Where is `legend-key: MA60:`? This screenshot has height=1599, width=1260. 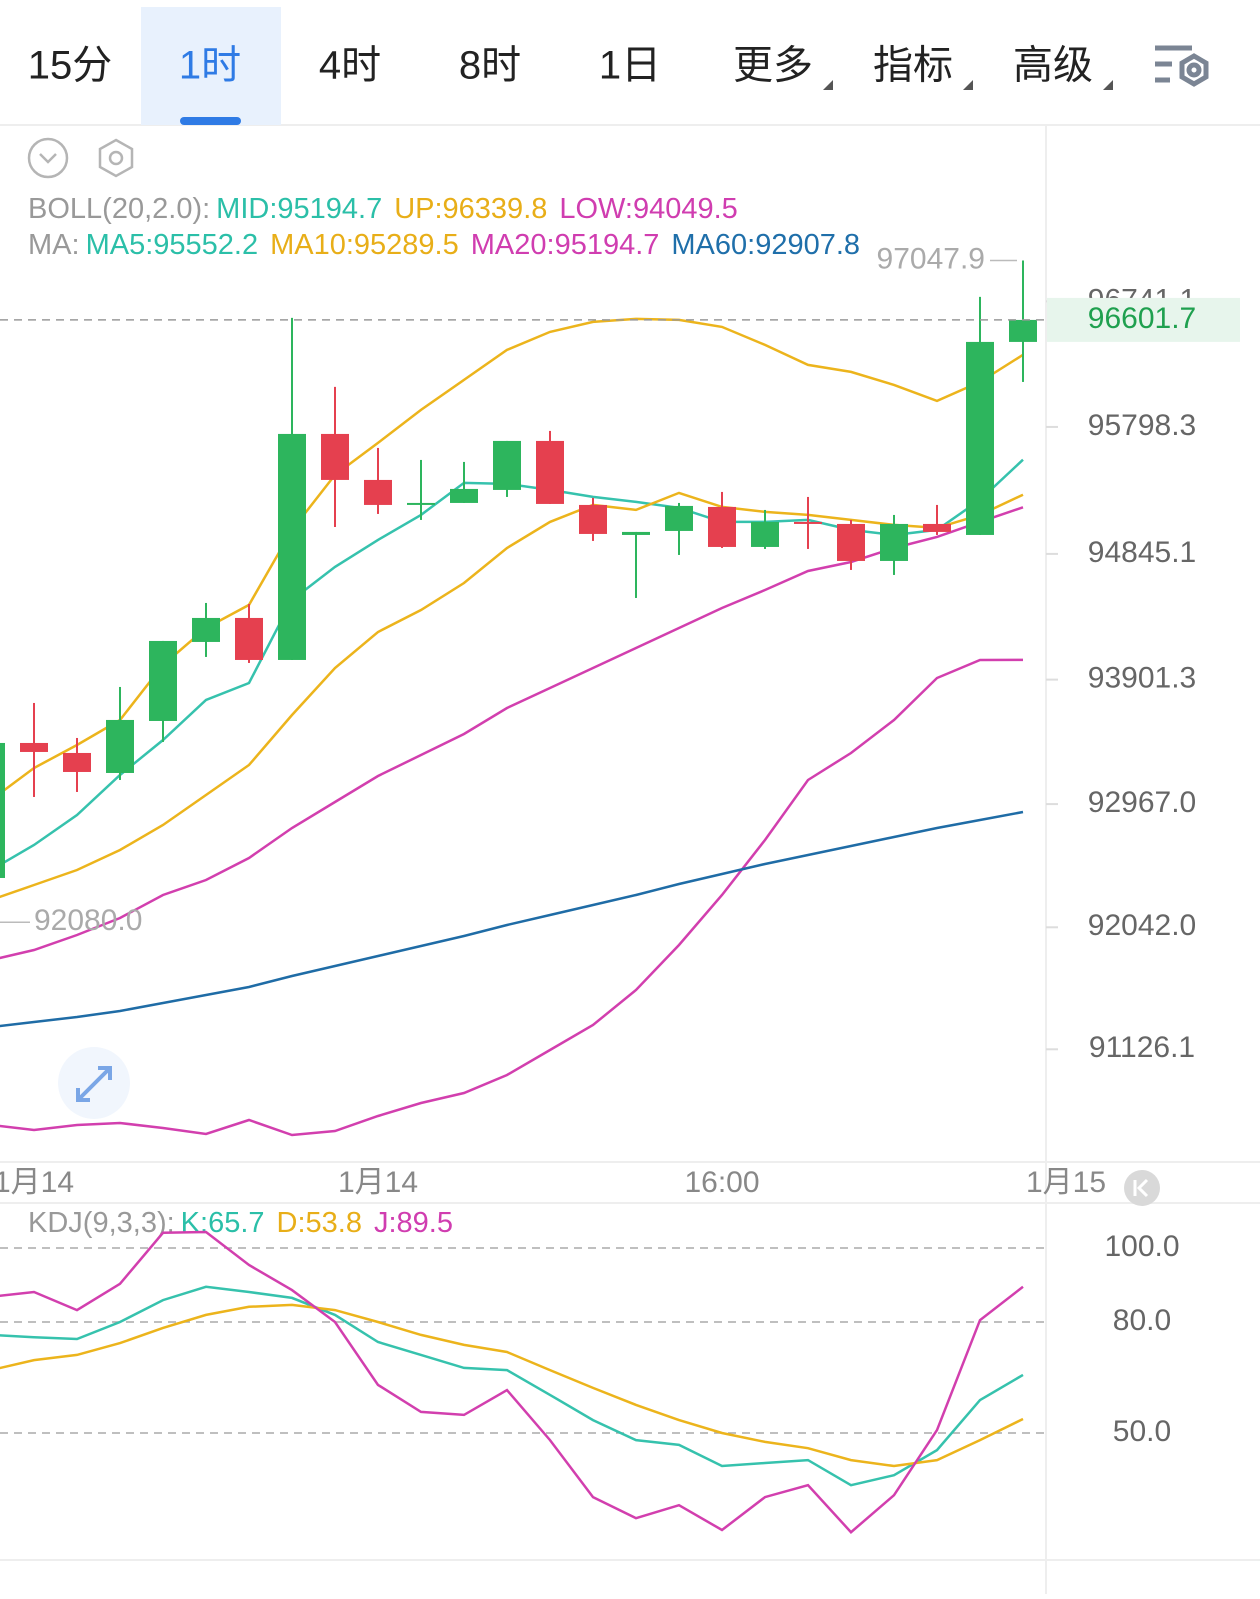 legend-key: MA60: is located at coordinates (713, 245).